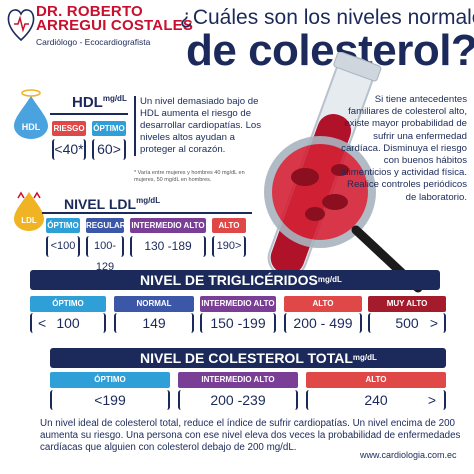 The height and width of the screenshot is (474, 474). Describe the element at coordinates (100, 204) in the screenshot. I see `ldl-title-text: NIVEL LDL` at that location.